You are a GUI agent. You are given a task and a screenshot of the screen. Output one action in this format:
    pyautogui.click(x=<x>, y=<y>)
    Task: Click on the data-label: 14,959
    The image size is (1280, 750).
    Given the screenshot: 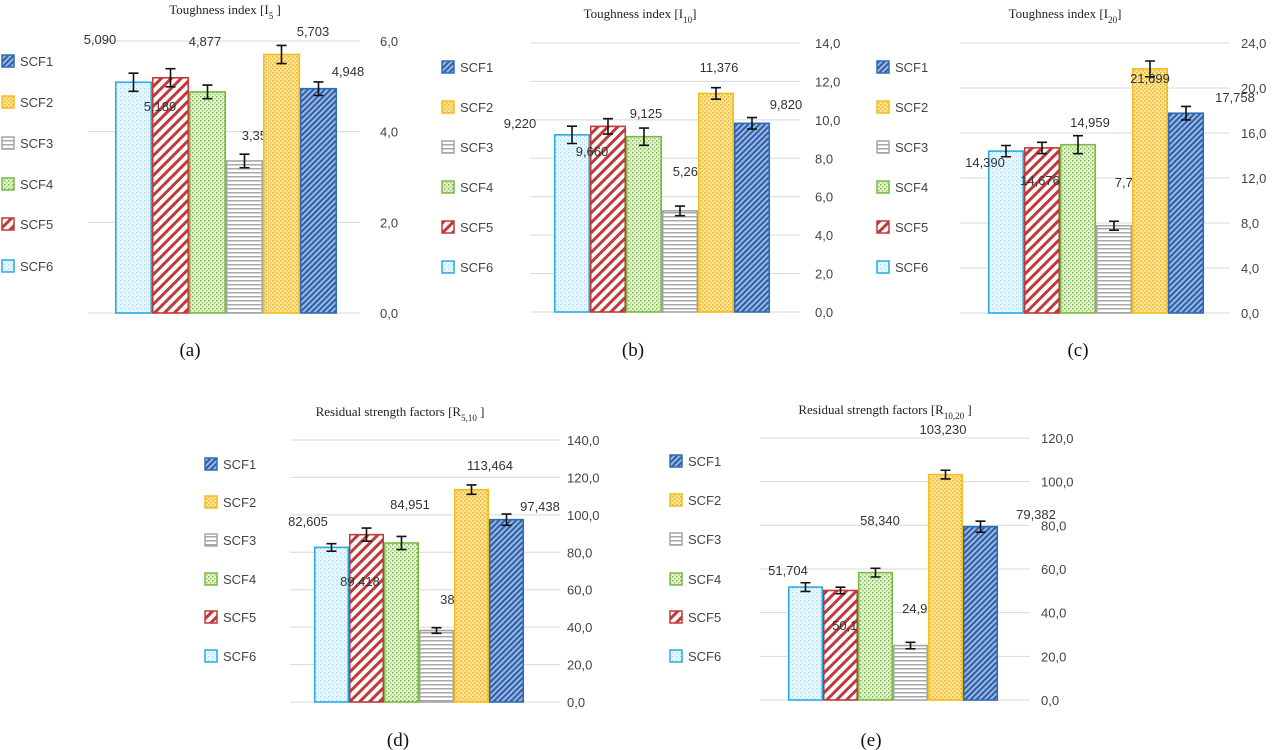 What is the action you would take?
    pyautogui.click(x=1090, y=122)
    